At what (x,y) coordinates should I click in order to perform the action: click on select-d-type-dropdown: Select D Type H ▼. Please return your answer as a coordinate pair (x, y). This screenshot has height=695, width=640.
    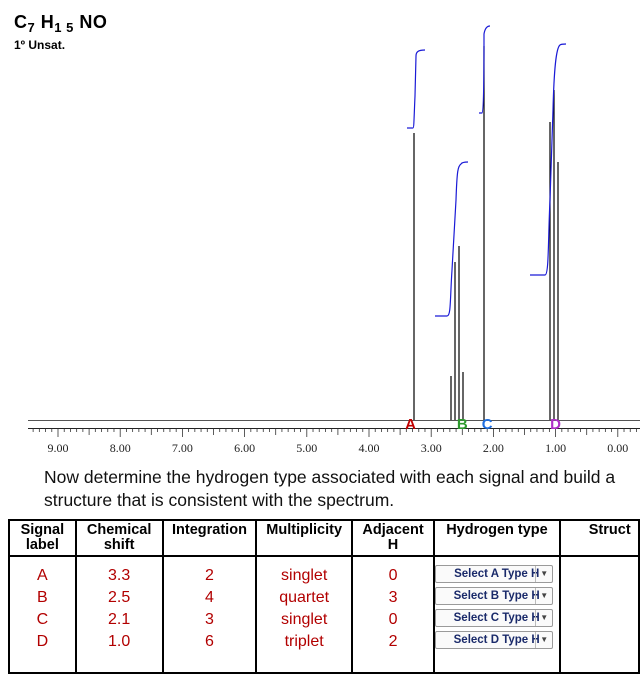
    Looking at the image, I should click on (494, 640).